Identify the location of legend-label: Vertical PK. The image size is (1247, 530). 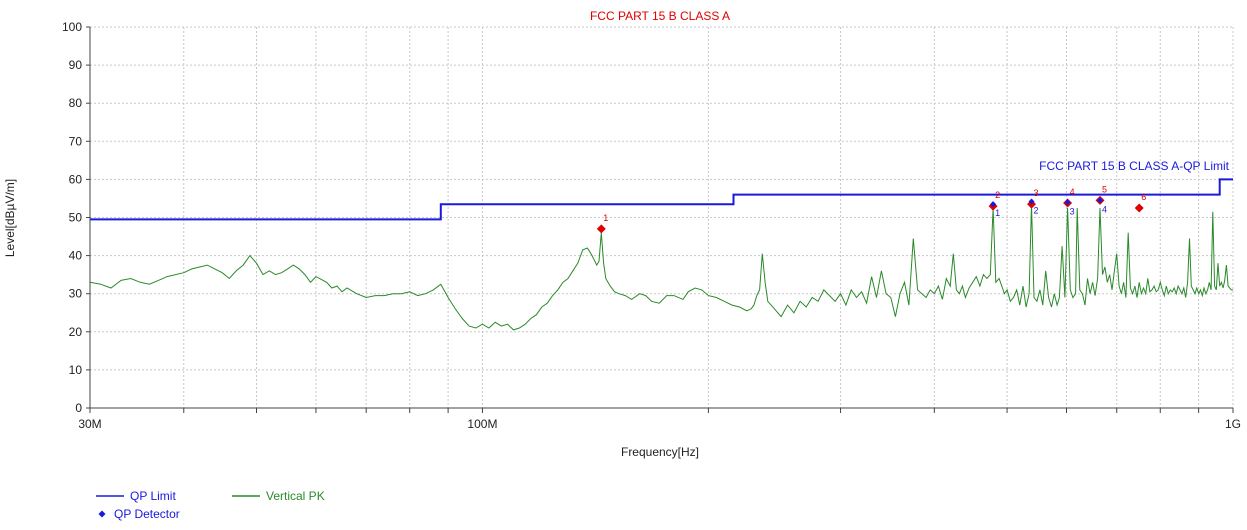
(295, 496).